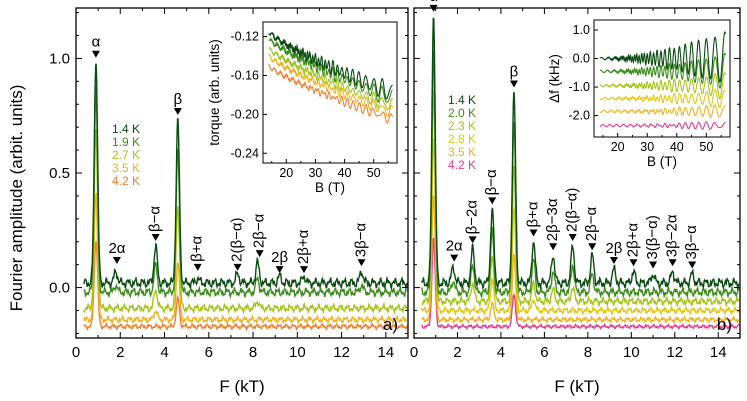 This screenshot has height=401, width=747. What do you see at coordinates (259, 230) in the screenshot?
I see `a-peak-label-6: 2β−α` at bounding box center [259, 230].